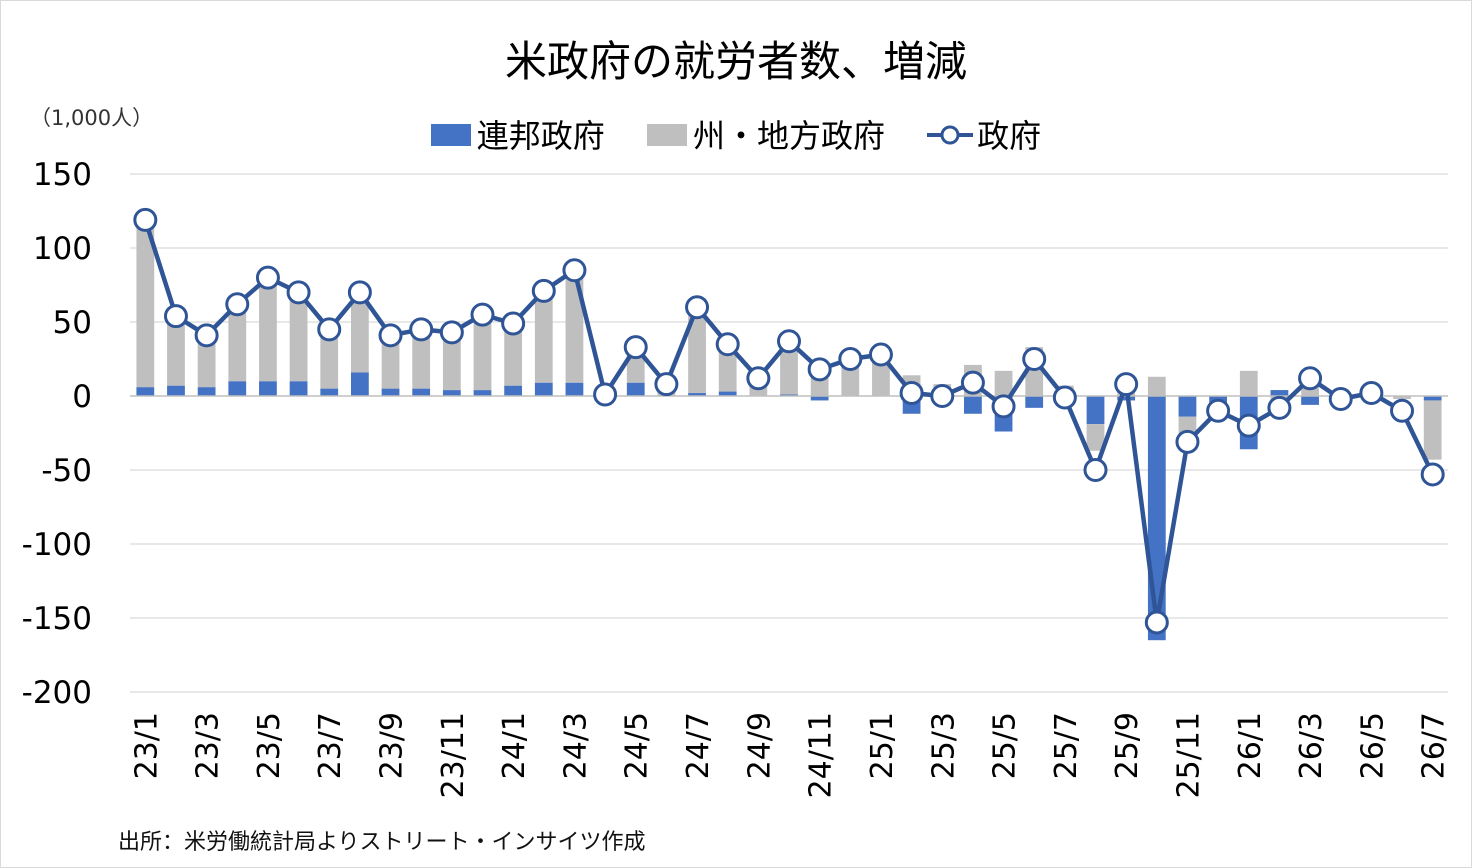 The height and width of the screenshot is (868, 1472). Describe the element at coordinates (540, 136) in the screenshot. I see `legend-label-federal: 連邦政府` at that location.